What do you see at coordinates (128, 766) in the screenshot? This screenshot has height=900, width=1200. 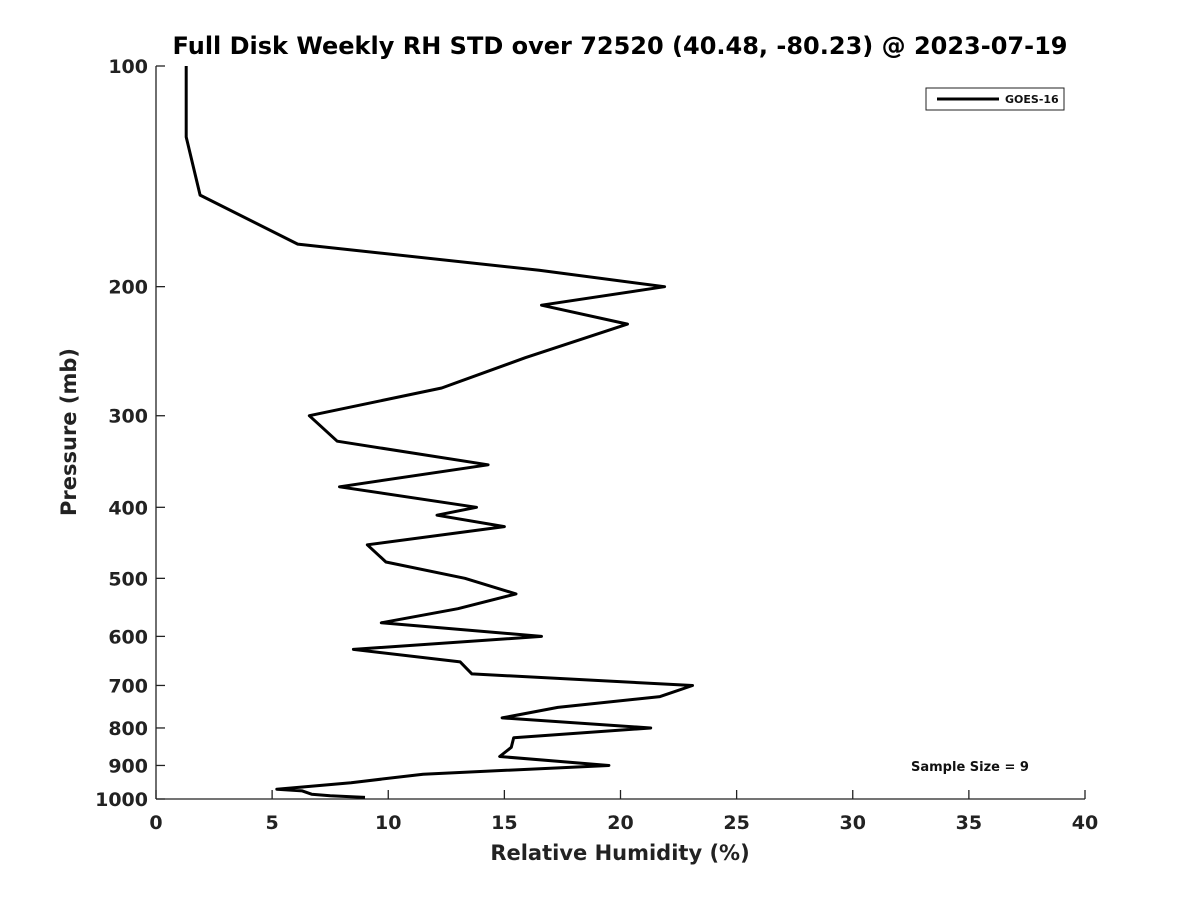 I see `y-tick-label: 900` at bounding box center [128, 766].